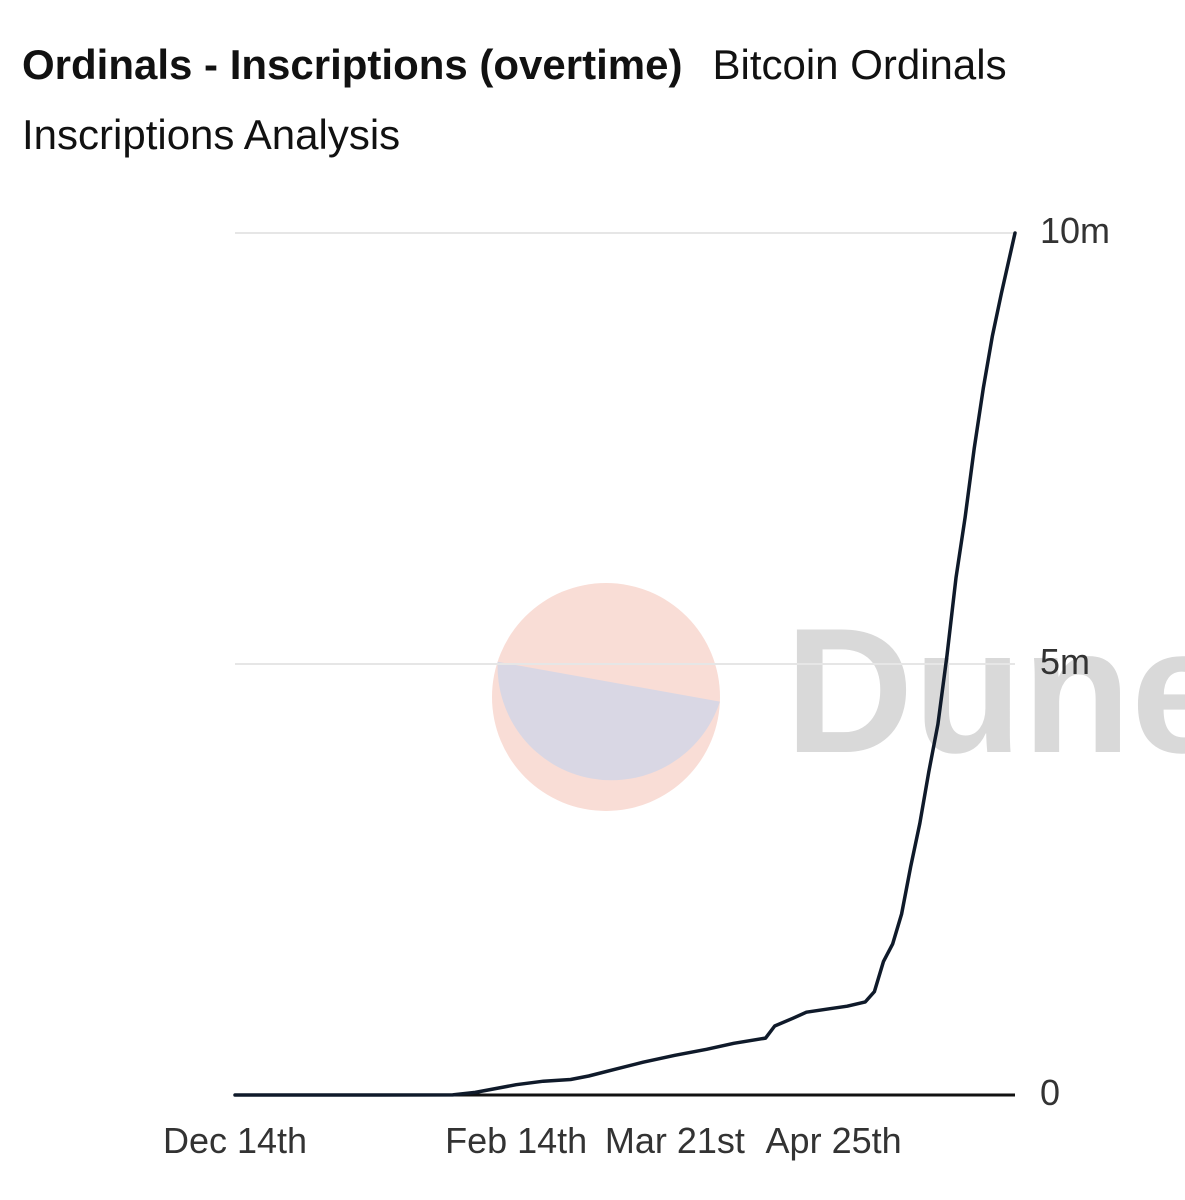 This screenshot has height=1200, width=1185. I want to click on y-tick-label: 0, so click(1050, 1092).